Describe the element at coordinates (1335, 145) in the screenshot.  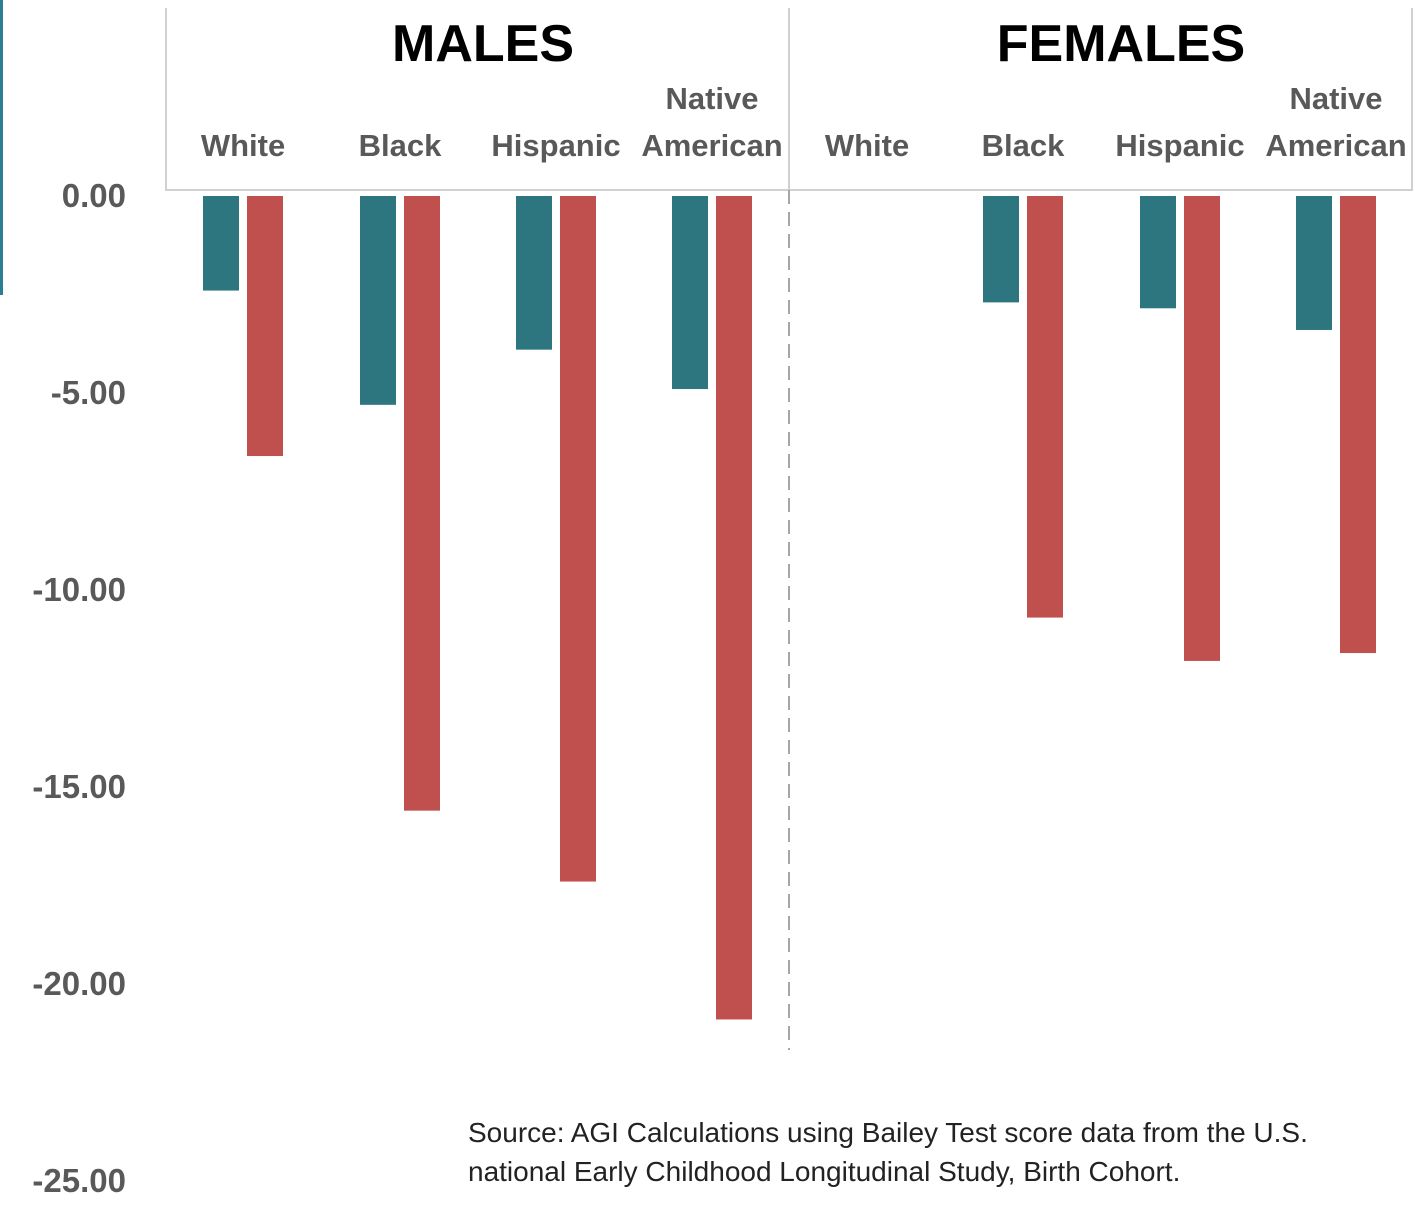
I see `category-label-females-3-line1: American` at that location.